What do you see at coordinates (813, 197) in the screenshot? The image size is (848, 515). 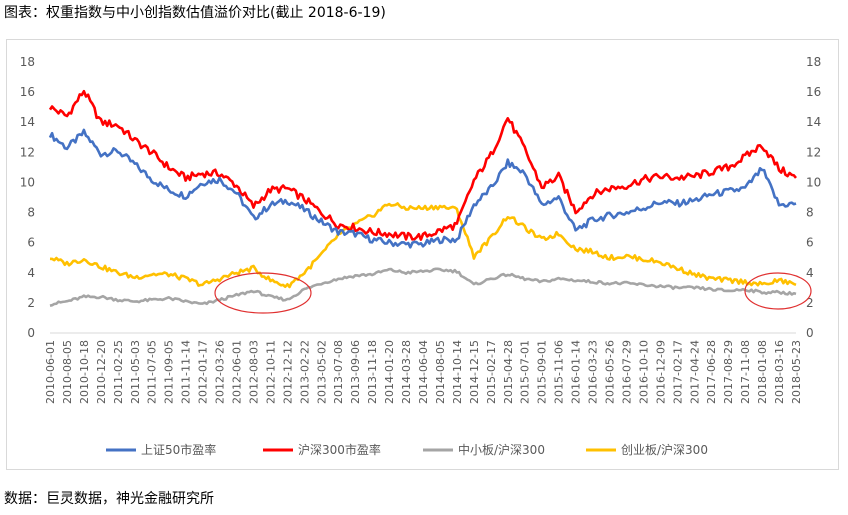 I see `right-y-axis: 0 2 4 6 8 10 12 14 16 18` at bounding box center [813, 197].